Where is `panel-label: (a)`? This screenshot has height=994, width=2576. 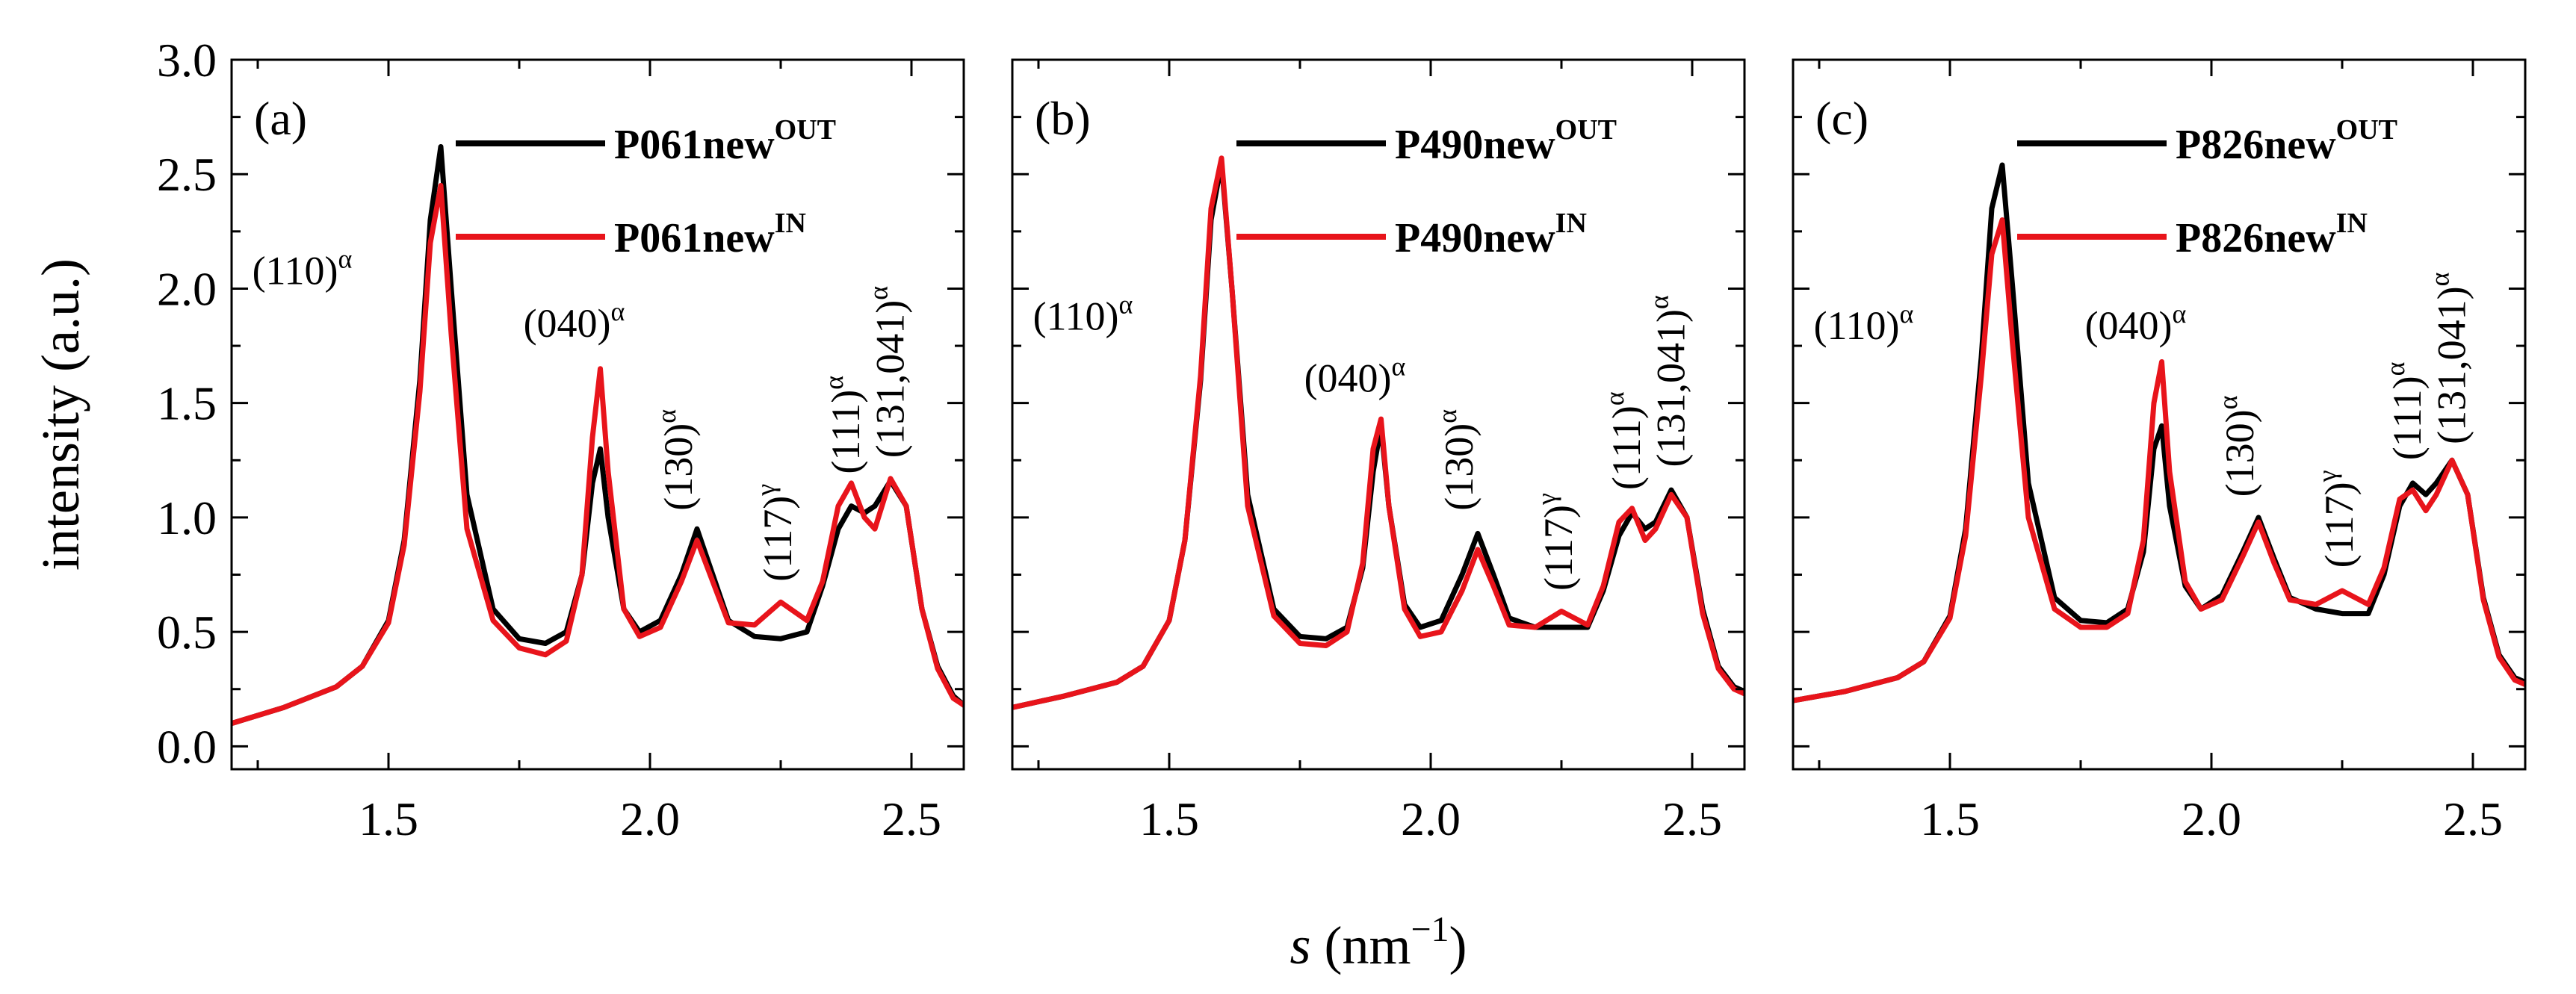 panel-label: (a) is located at coordinates (280, 118).